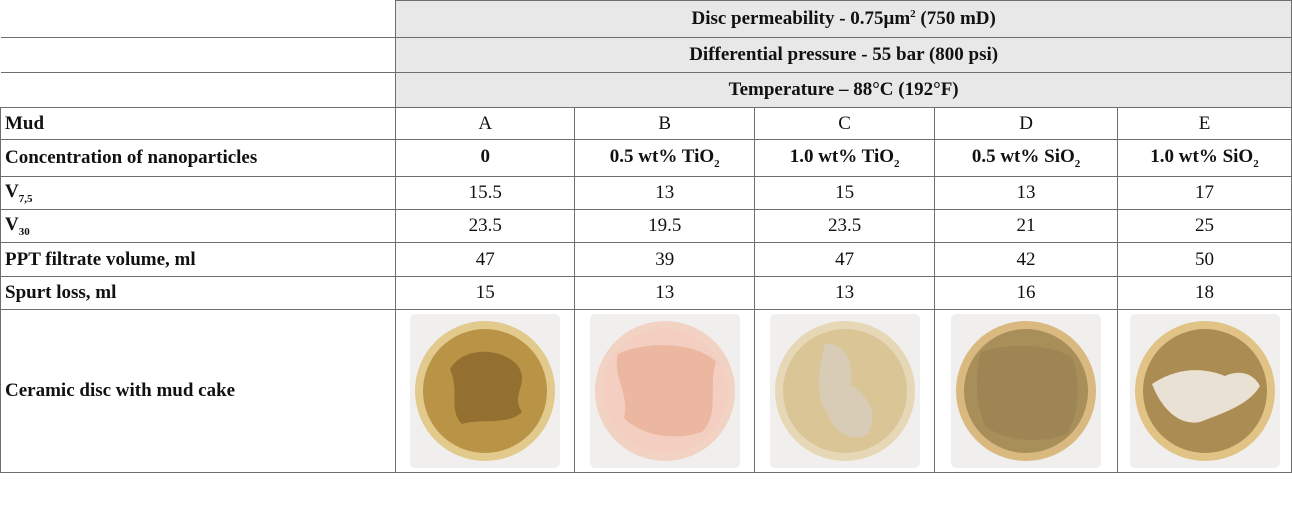 This screenshot has height=520, width=1292. I want to click on disc-cell-e, so click(1204, 391).